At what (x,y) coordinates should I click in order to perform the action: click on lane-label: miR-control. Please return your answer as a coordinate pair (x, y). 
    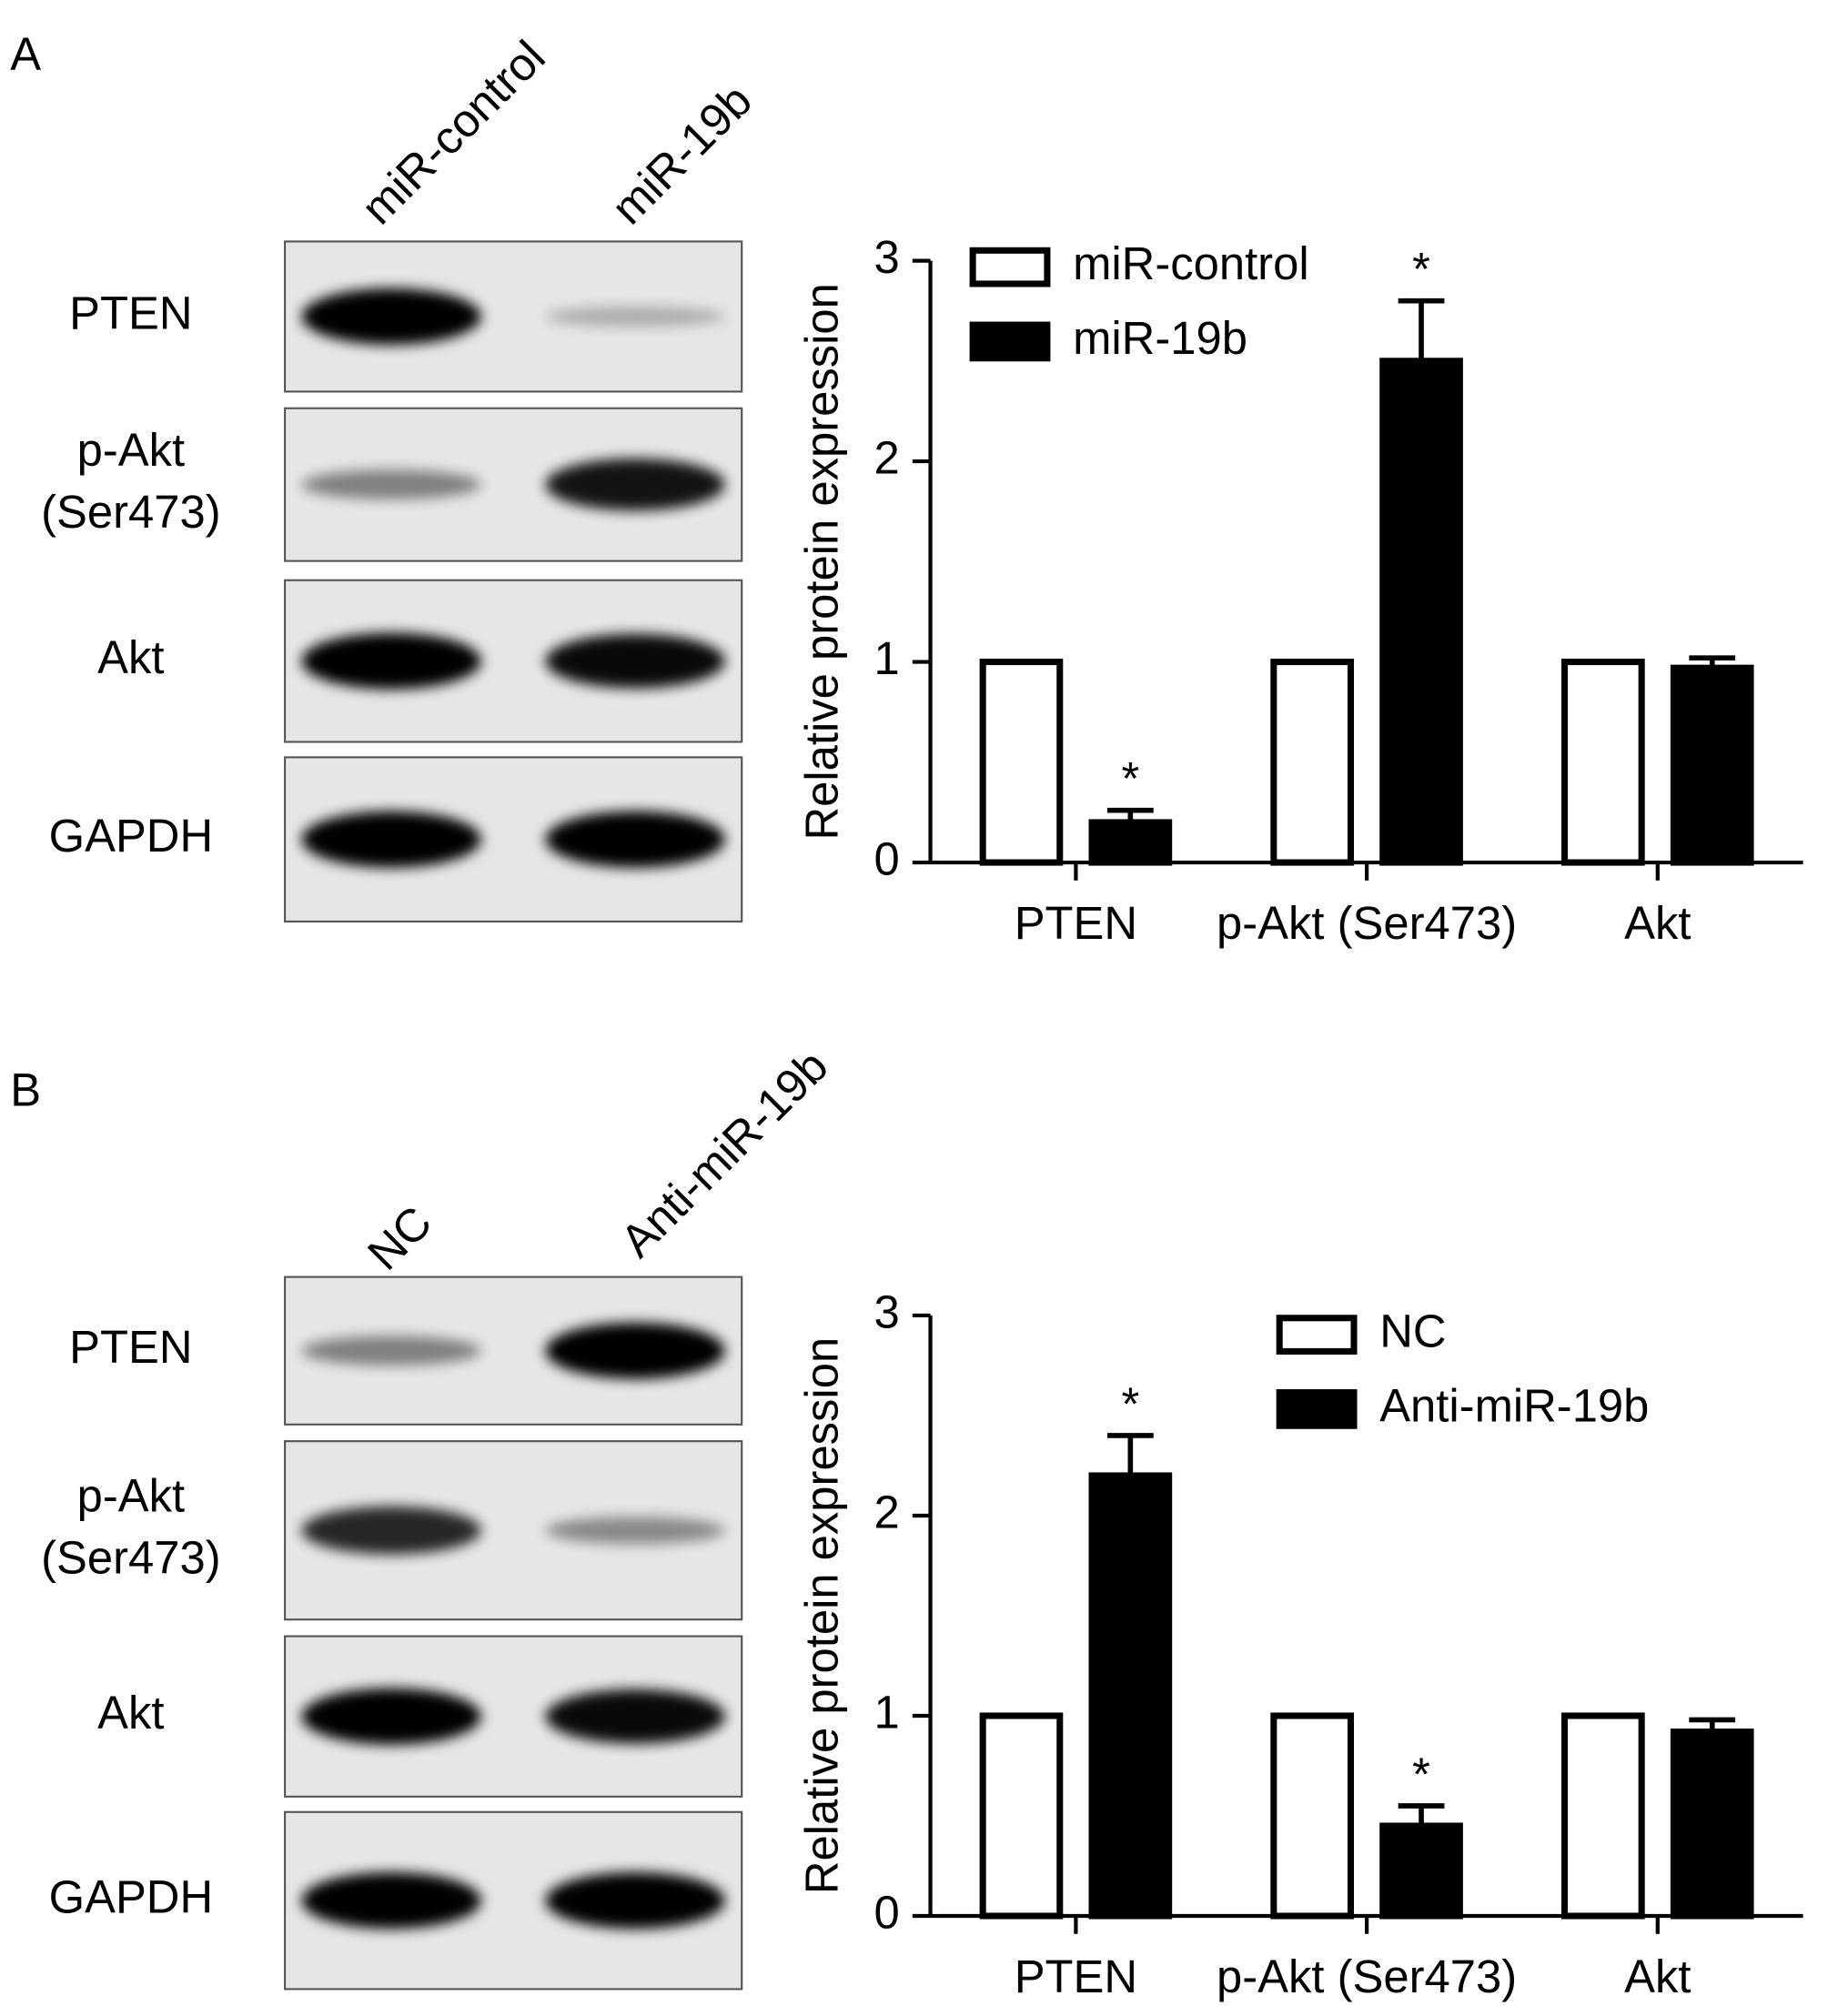
    Looking at the image, I should click on (453, 132).